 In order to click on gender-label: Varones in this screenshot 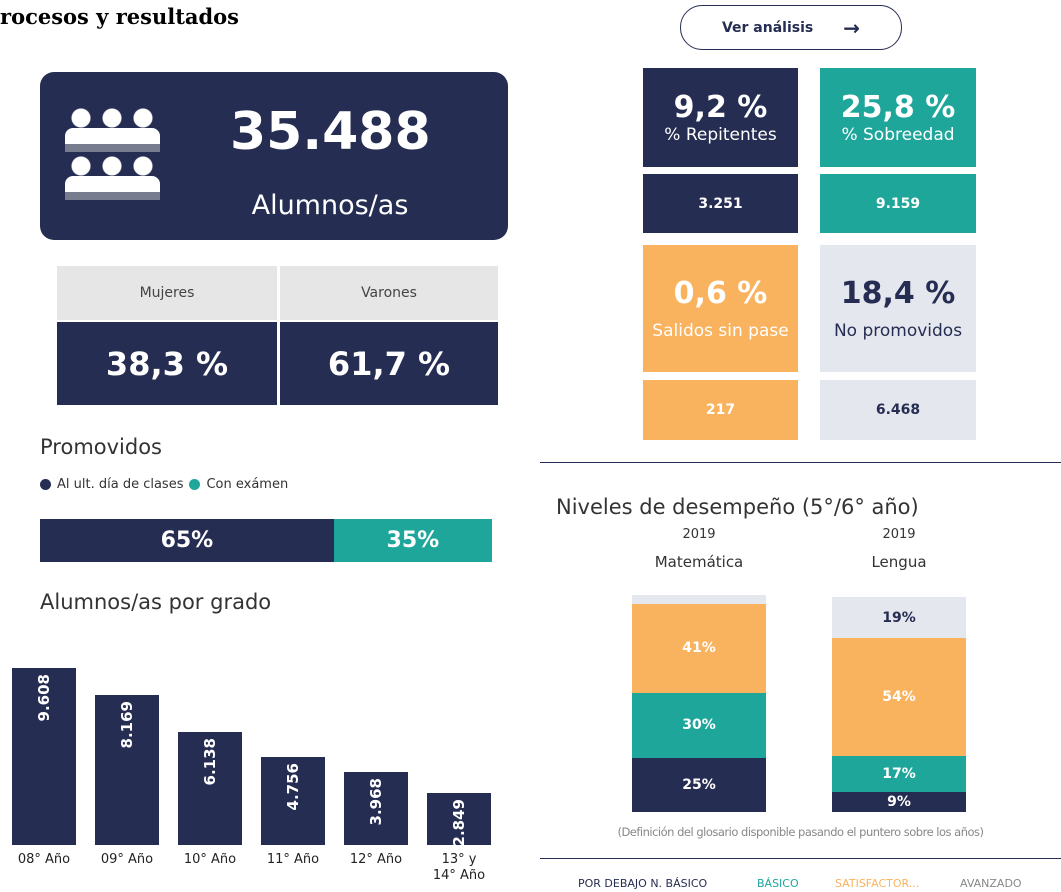, I will do `click(389, 293)`.